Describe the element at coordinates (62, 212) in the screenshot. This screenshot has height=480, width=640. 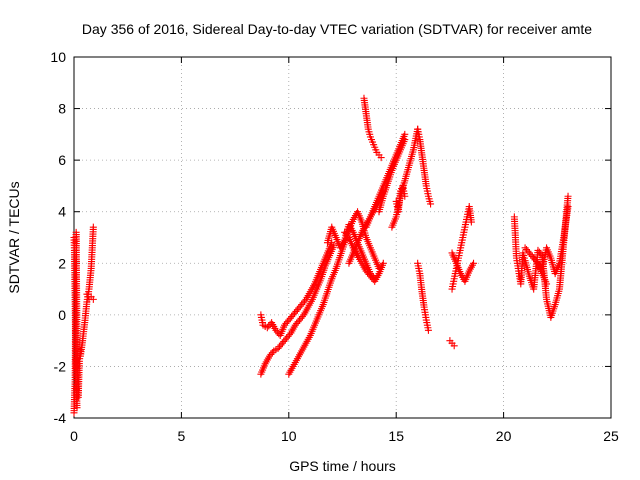
I see `y-tick-label: 4` at that location.